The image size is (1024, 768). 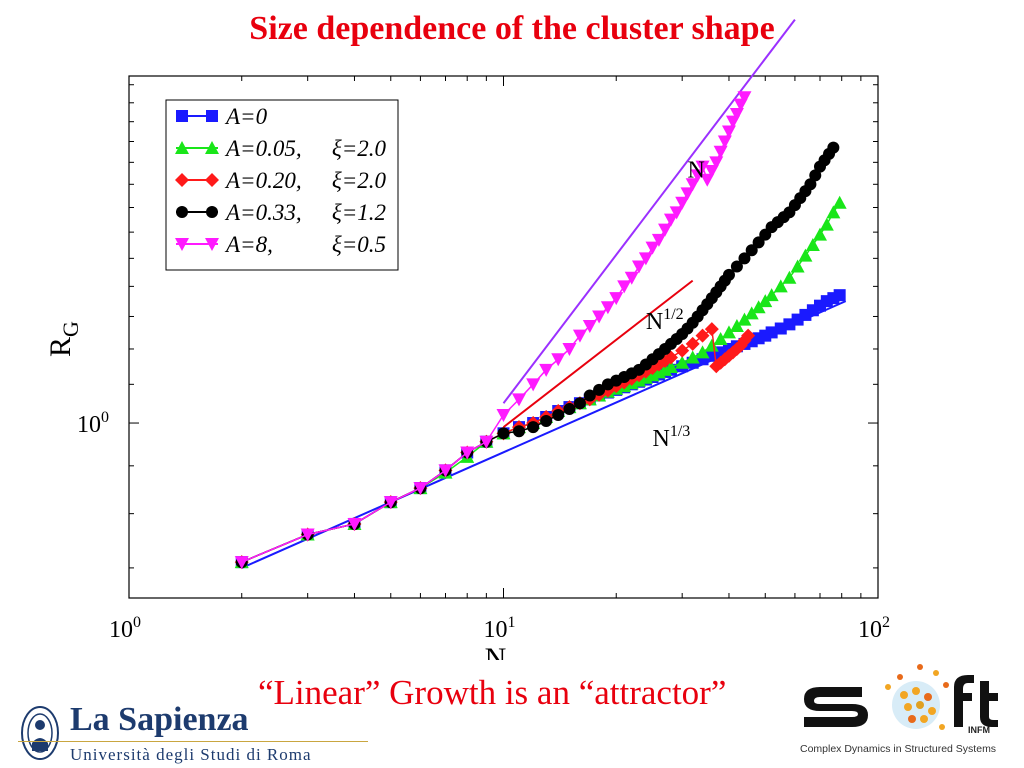 I want to click on x-tick-label: 10², so click(x=874, y=628).